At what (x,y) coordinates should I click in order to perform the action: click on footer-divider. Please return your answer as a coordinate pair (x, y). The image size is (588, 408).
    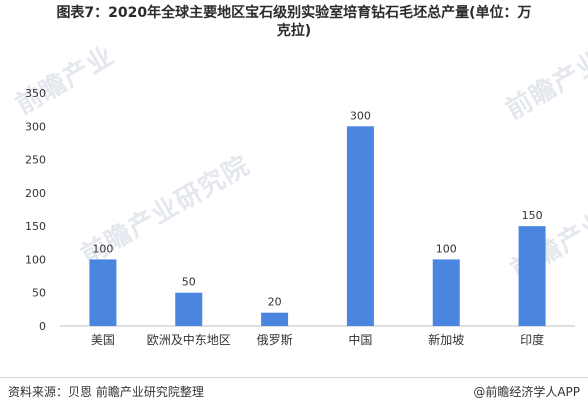
    Looking at the image, I should click on (294, 377).